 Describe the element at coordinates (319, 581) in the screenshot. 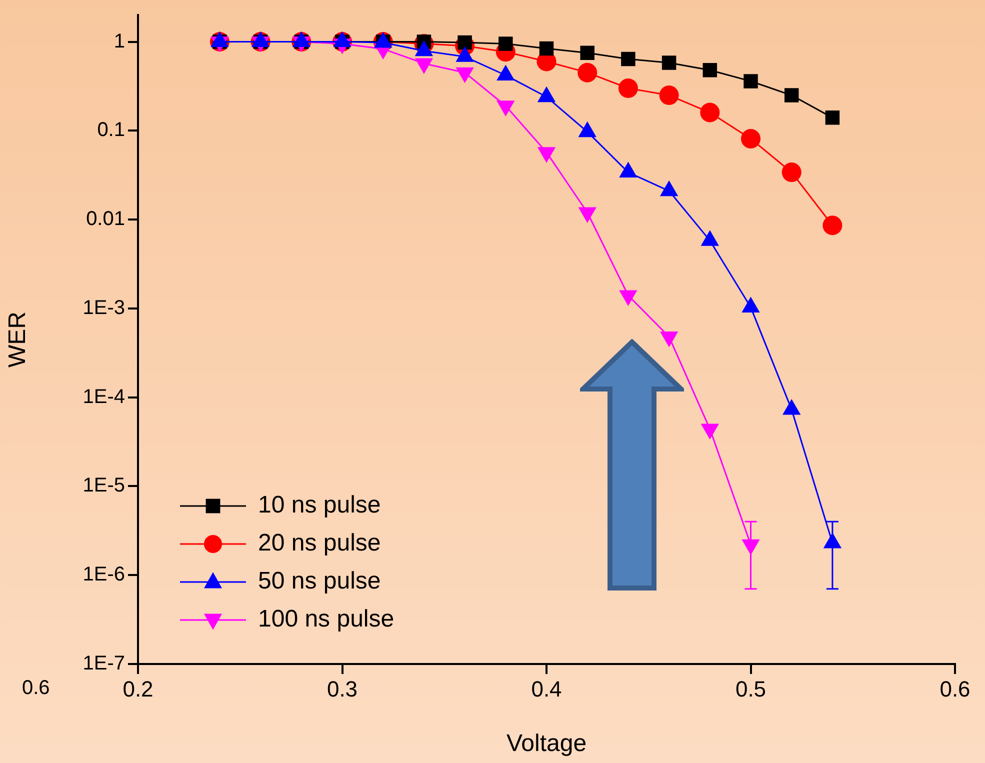

I see `legend-label: 50 ns pulse` at that location.